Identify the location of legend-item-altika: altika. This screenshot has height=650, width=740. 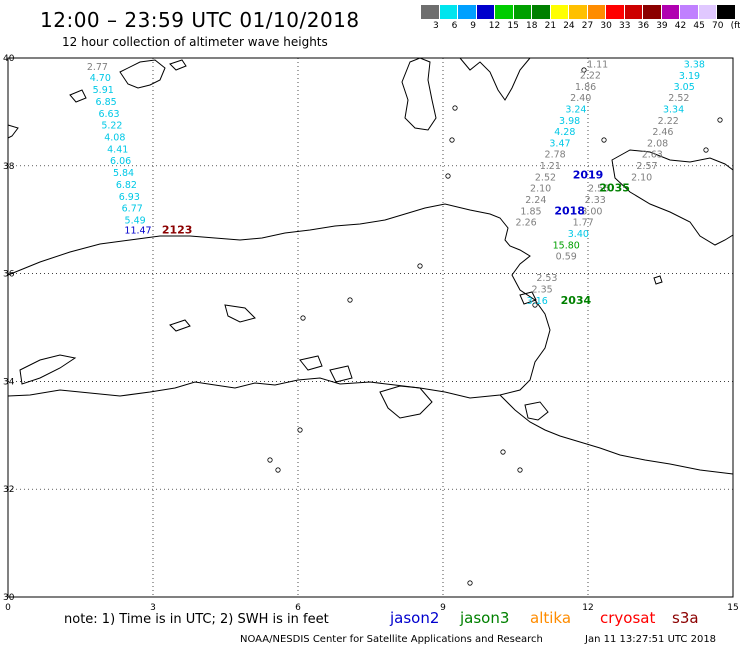
(551, 618).